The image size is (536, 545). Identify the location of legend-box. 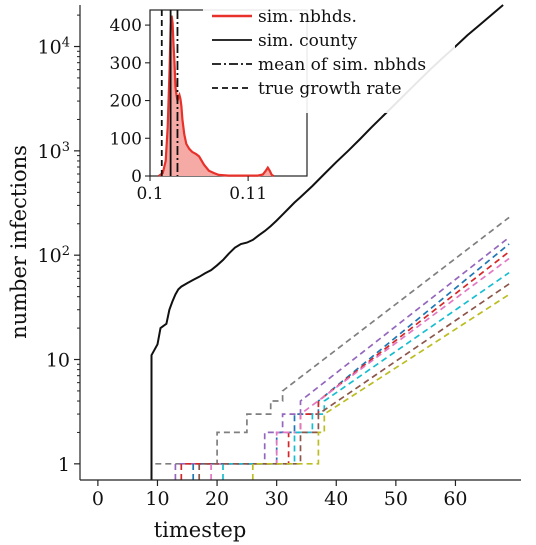
(329, 58).